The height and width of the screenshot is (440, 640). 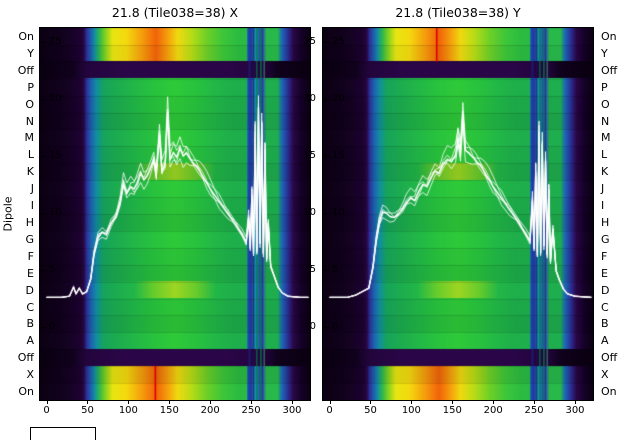 I want to click on row-label-right-m-6: M, so click(x=606, y=138).